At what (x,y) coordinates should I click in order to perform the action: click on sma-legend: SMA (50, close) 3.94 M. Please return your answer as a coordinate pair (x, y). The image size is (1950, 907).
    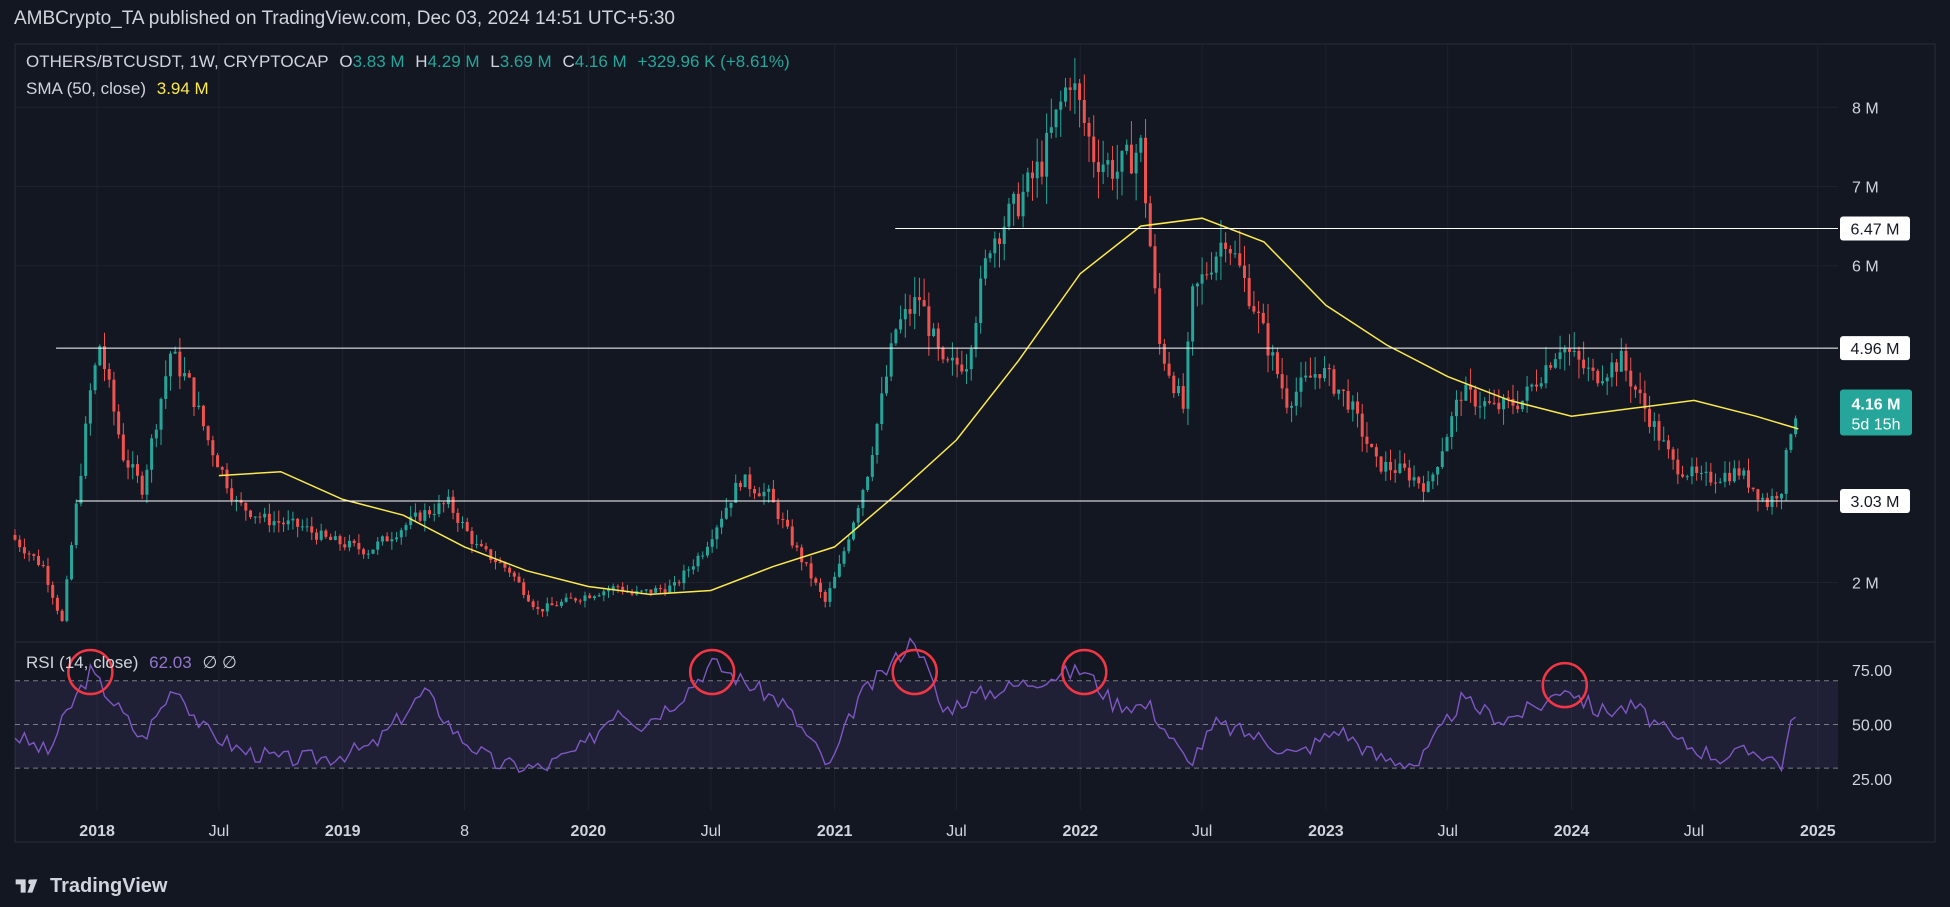
    Looking at the image, I should click on (120, 89).